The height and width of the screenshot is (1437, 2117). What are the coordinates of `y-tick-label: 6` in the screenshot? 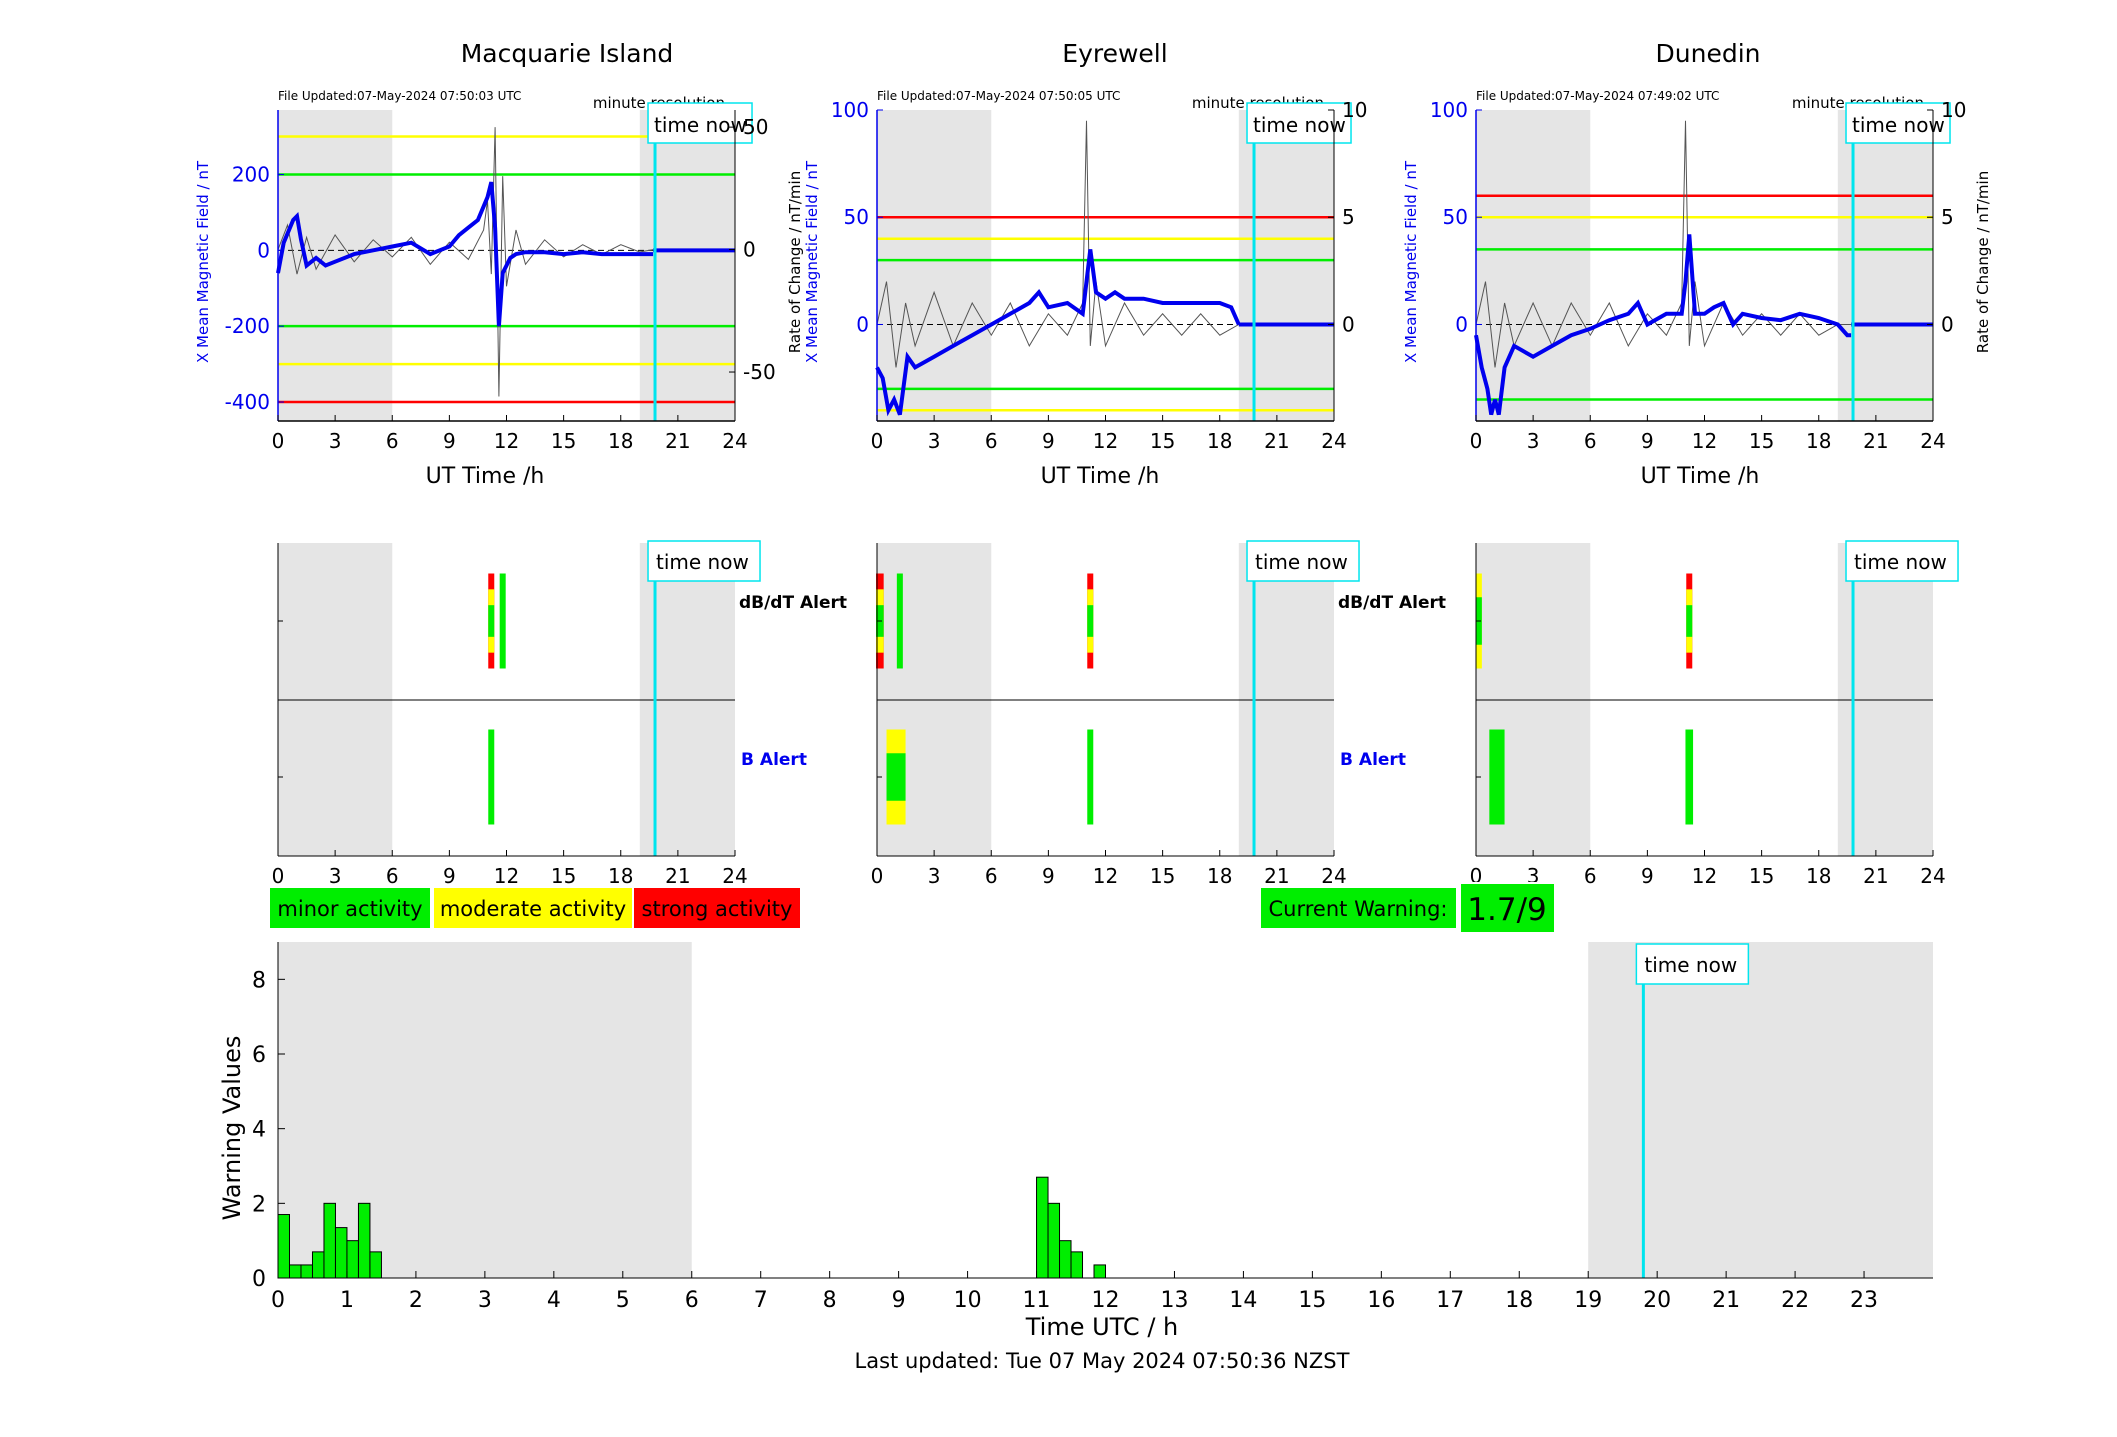 It's located at (259, 1055).